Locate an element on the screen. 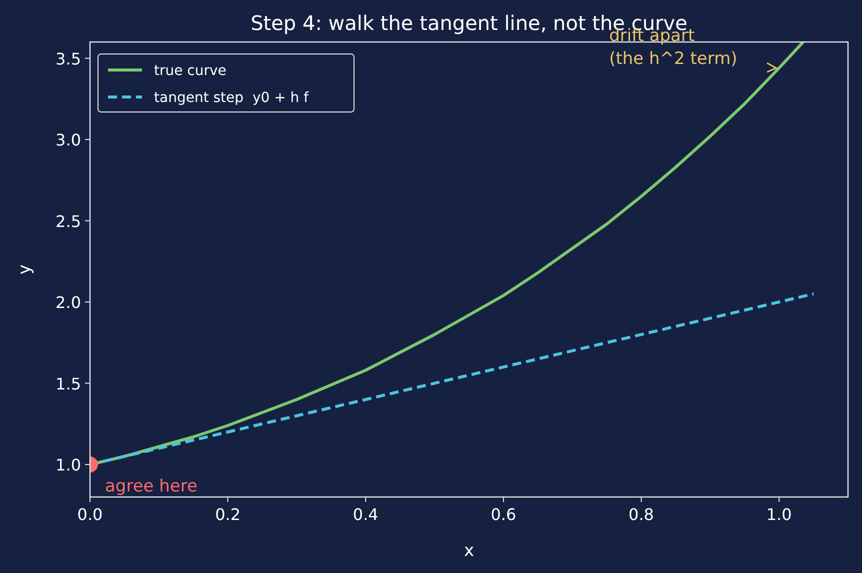  annotation: agree here is located at coordinates (151, 486).